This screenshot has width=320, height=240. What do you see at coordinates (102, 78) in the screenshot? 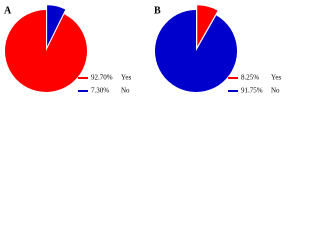
I see `legend-value: 92.70%` at bounding box center [102, 78].